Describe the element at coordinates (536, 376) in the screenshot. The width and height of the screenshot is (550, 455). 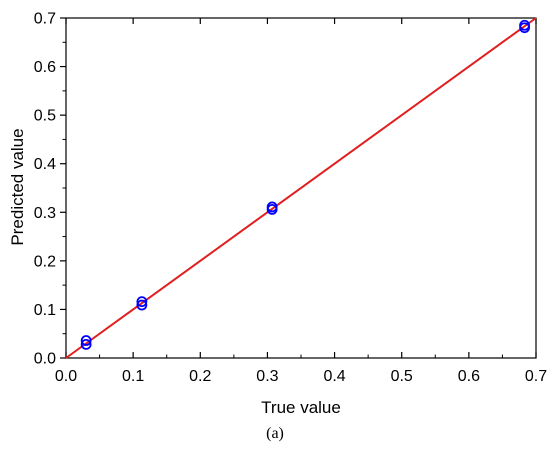
I see `x-tick-label: 0.7` at that location.